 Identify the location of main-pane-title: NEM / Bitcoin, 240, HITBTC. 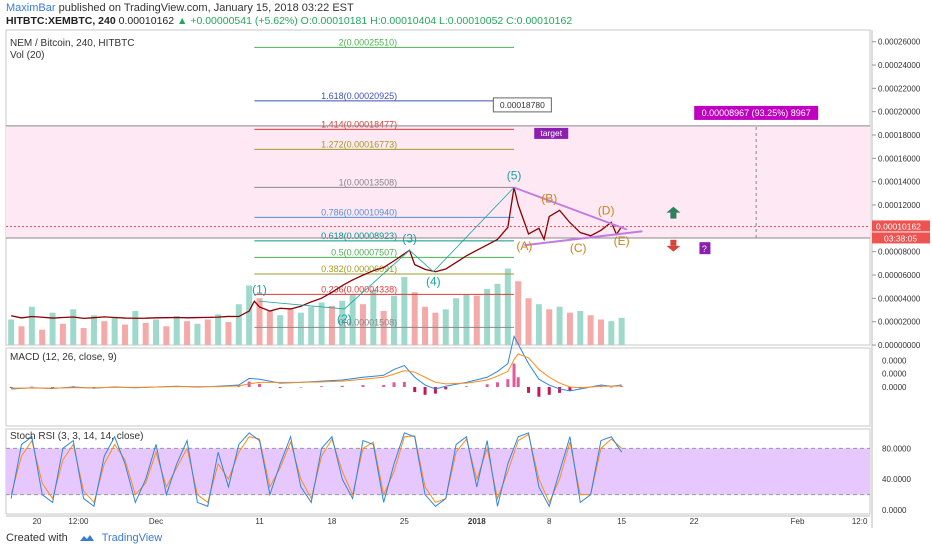
(72, 43).